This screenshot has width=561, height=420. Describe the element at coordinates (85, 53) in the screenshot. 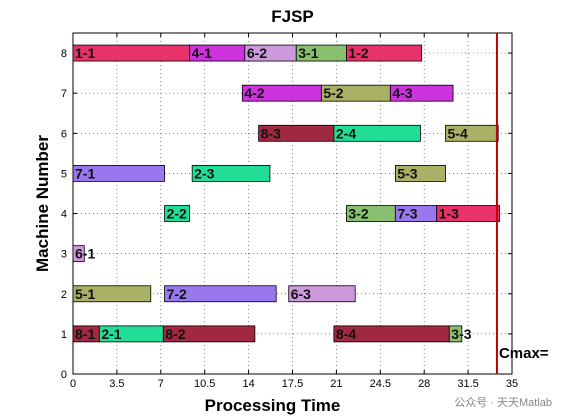

I see `operation-label-1-1: 1-1` at that location.